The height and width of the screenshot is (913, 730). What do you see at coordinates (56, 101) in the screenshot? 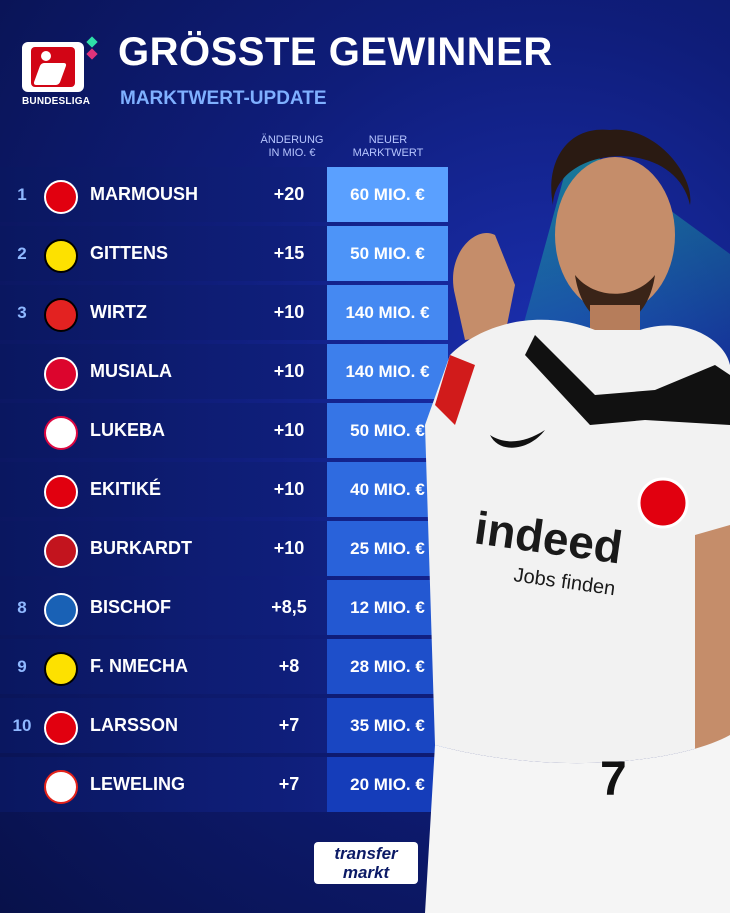
I see `bundesliga-logo-text: BUNDESLIGA` at bounding box center [56, 101].